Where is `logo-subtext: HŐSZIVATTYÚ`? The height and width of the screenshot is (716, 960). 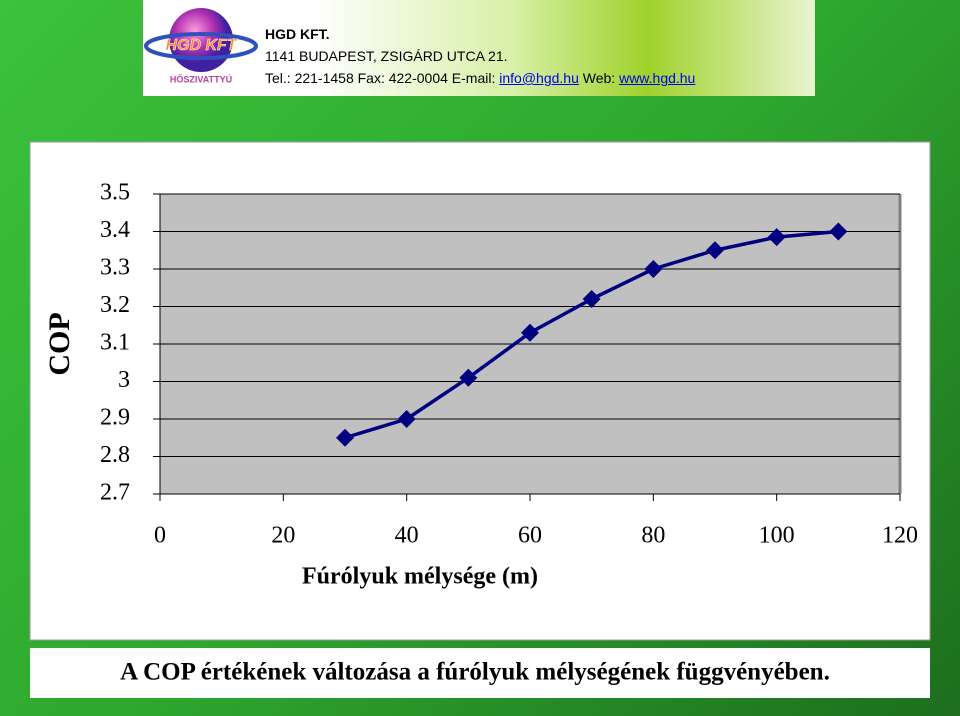 logo-subtext: HŐSZIVATTYÚ is located at coordinates (201, 78).